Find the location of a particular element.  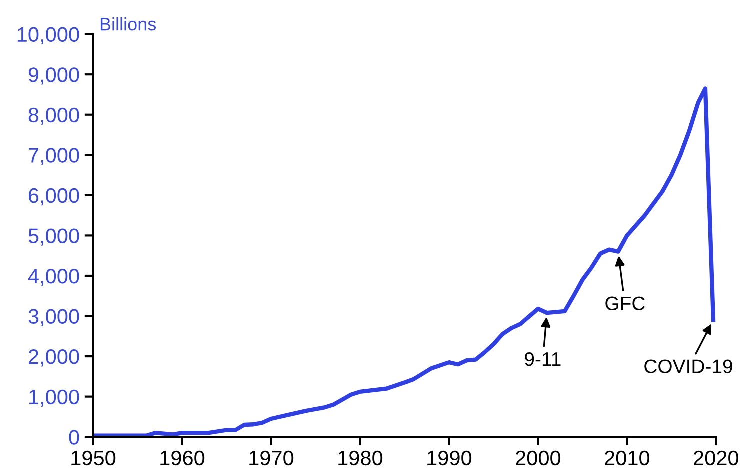

y-tick-label: 9,000 is located at coordinates (54, 76).